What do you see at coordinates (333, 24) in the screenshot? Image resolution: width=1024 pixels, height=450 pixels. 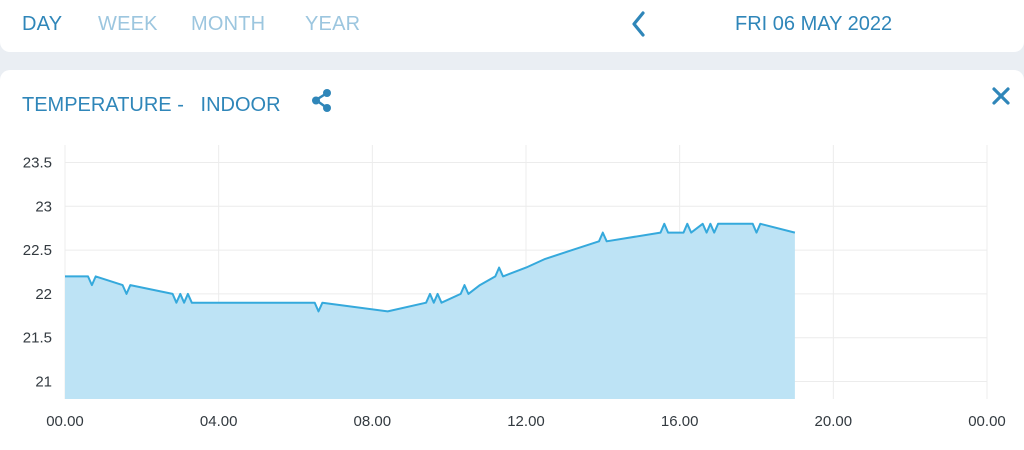 I see `tab-year: YEAR` at bounding box center [333, 24].